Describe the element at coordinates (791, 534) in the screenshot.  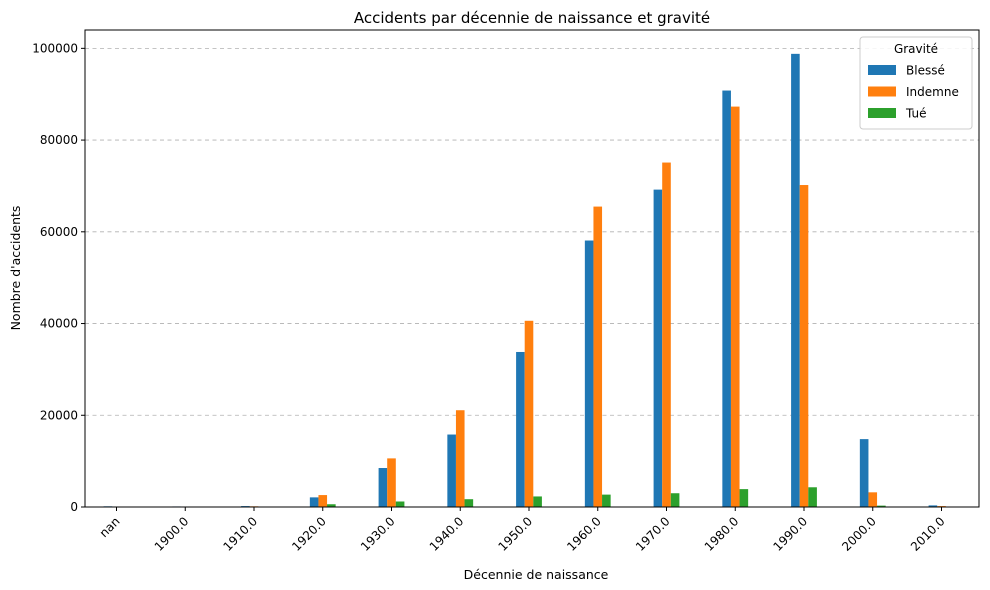
I see `x-tick-label: 1990.0` at that location.